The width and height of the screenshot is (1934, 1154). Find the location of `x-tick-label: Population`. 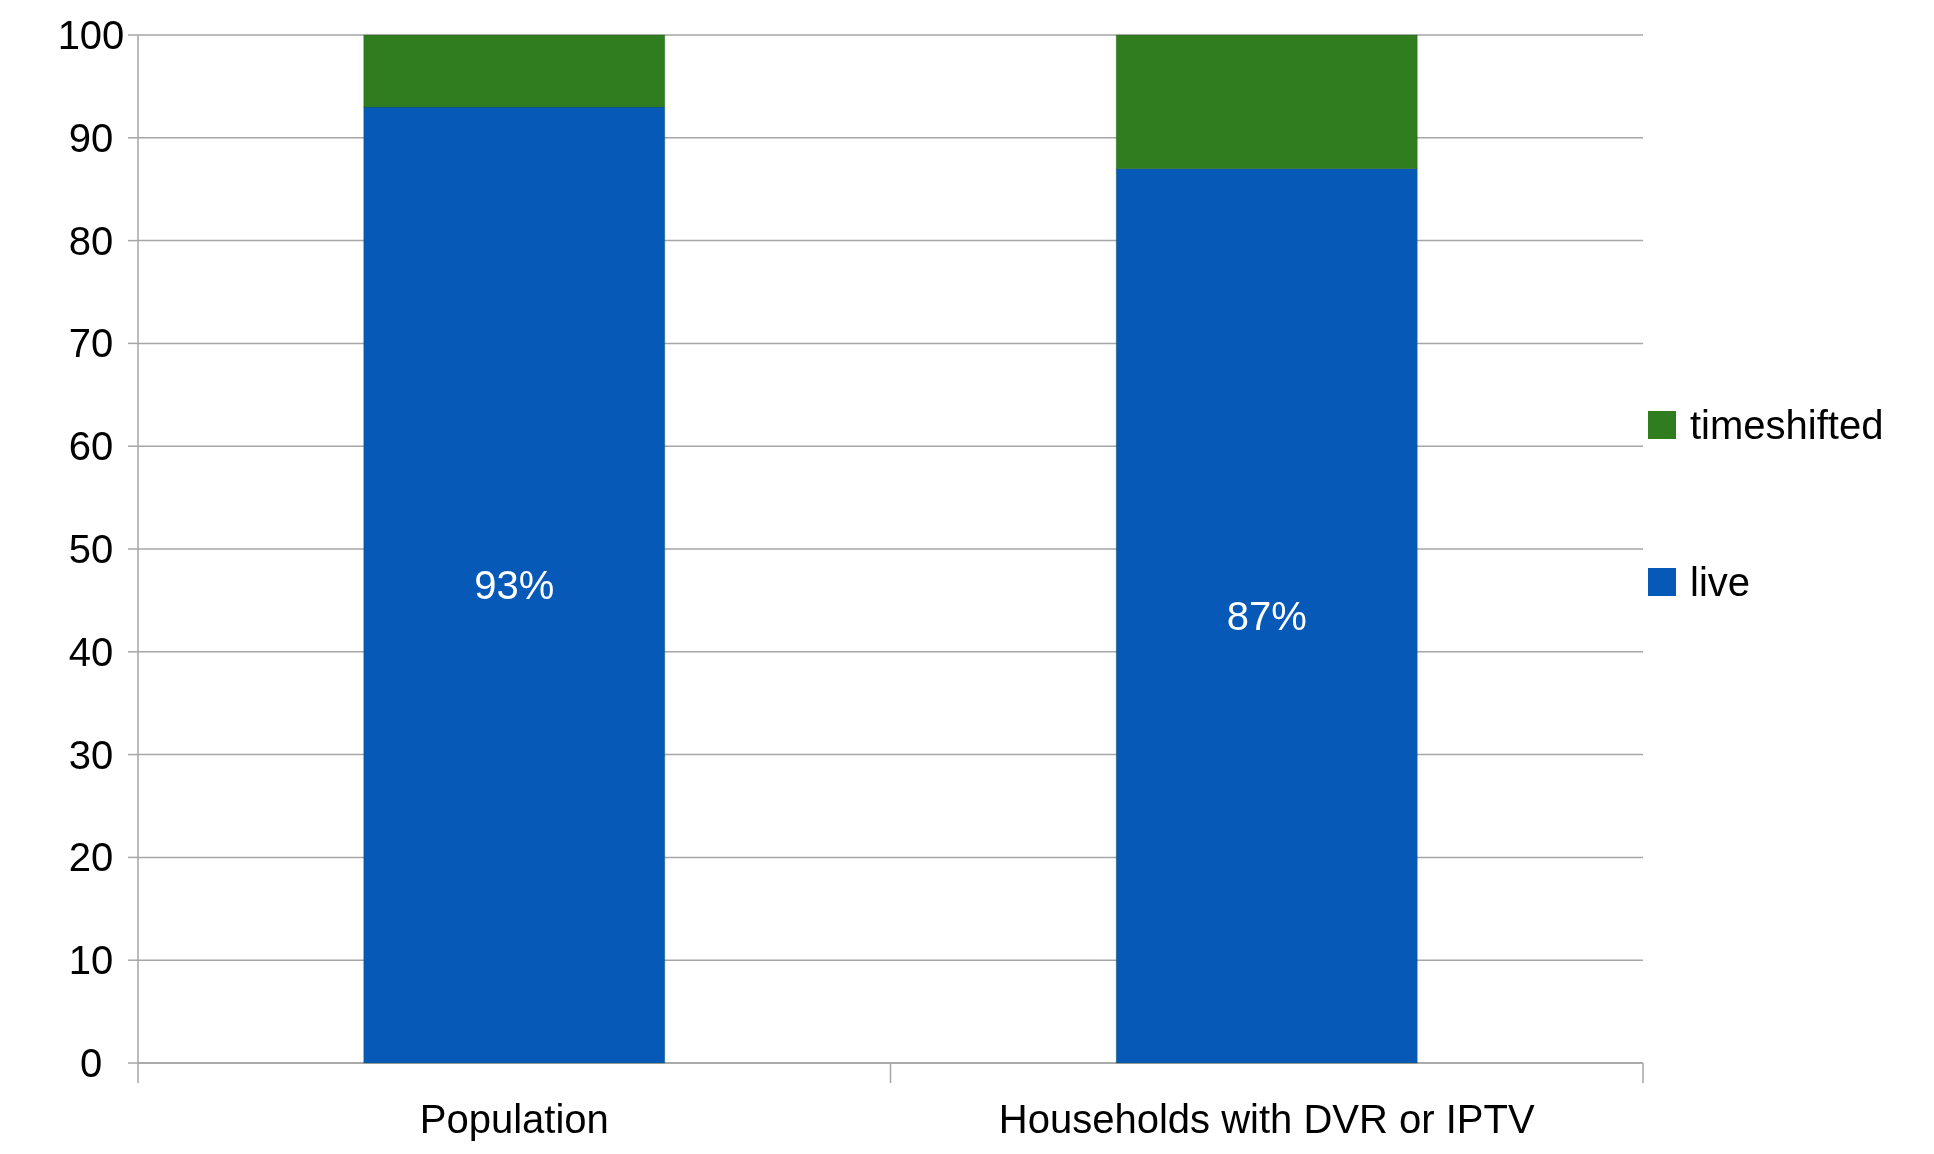

x-tick-label: Population is located at coordinates (514, 1119).